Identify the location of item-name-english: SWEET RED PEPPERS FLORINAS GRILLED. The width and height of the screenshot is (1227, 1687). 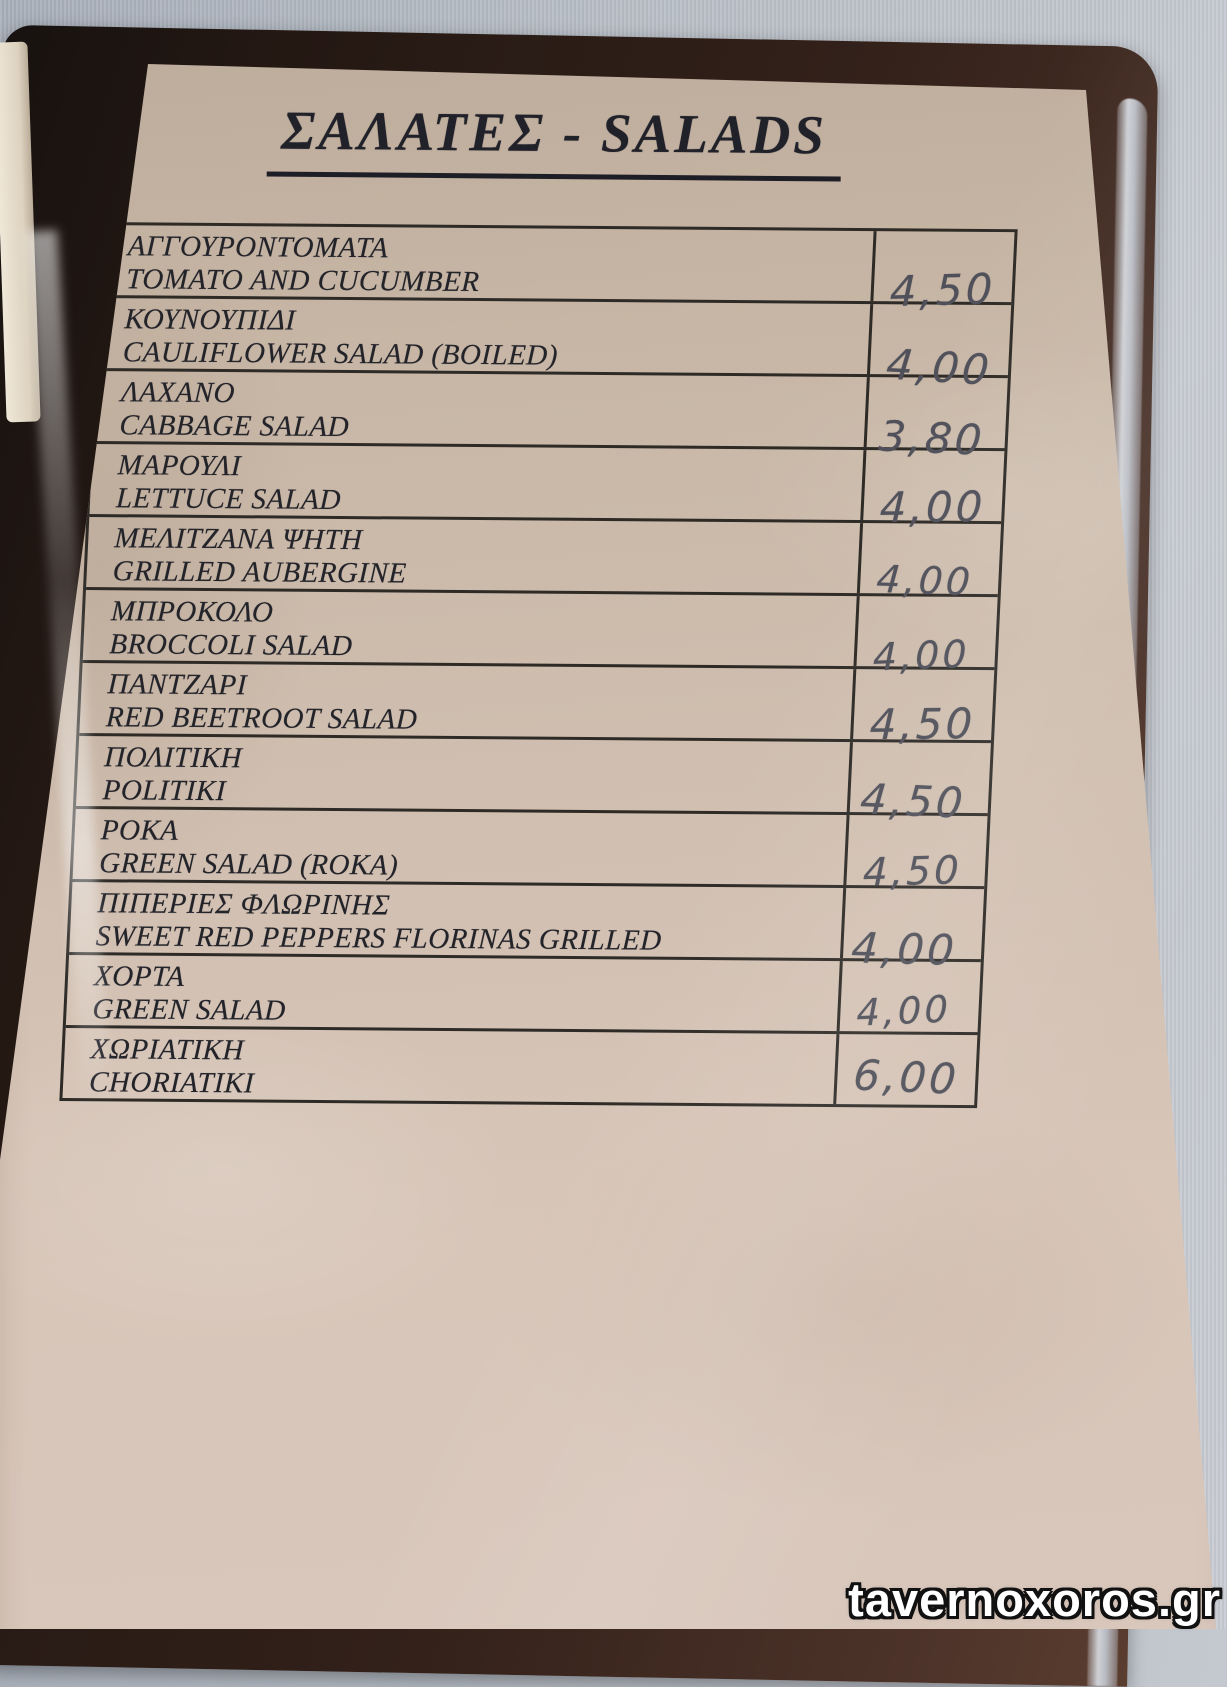
(379, 938).